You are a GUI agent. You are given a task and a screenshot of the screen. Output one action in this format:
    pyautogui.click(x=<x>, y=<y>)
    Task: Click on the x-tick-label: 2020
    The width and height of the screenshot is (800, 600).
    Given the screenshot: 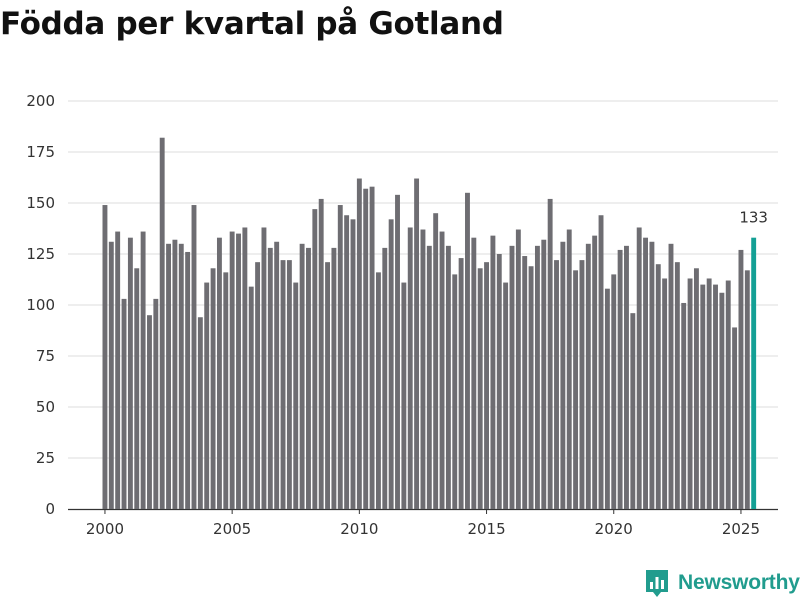 What is the action you would take?
    pyautogui.click(x=614, y=529)
    